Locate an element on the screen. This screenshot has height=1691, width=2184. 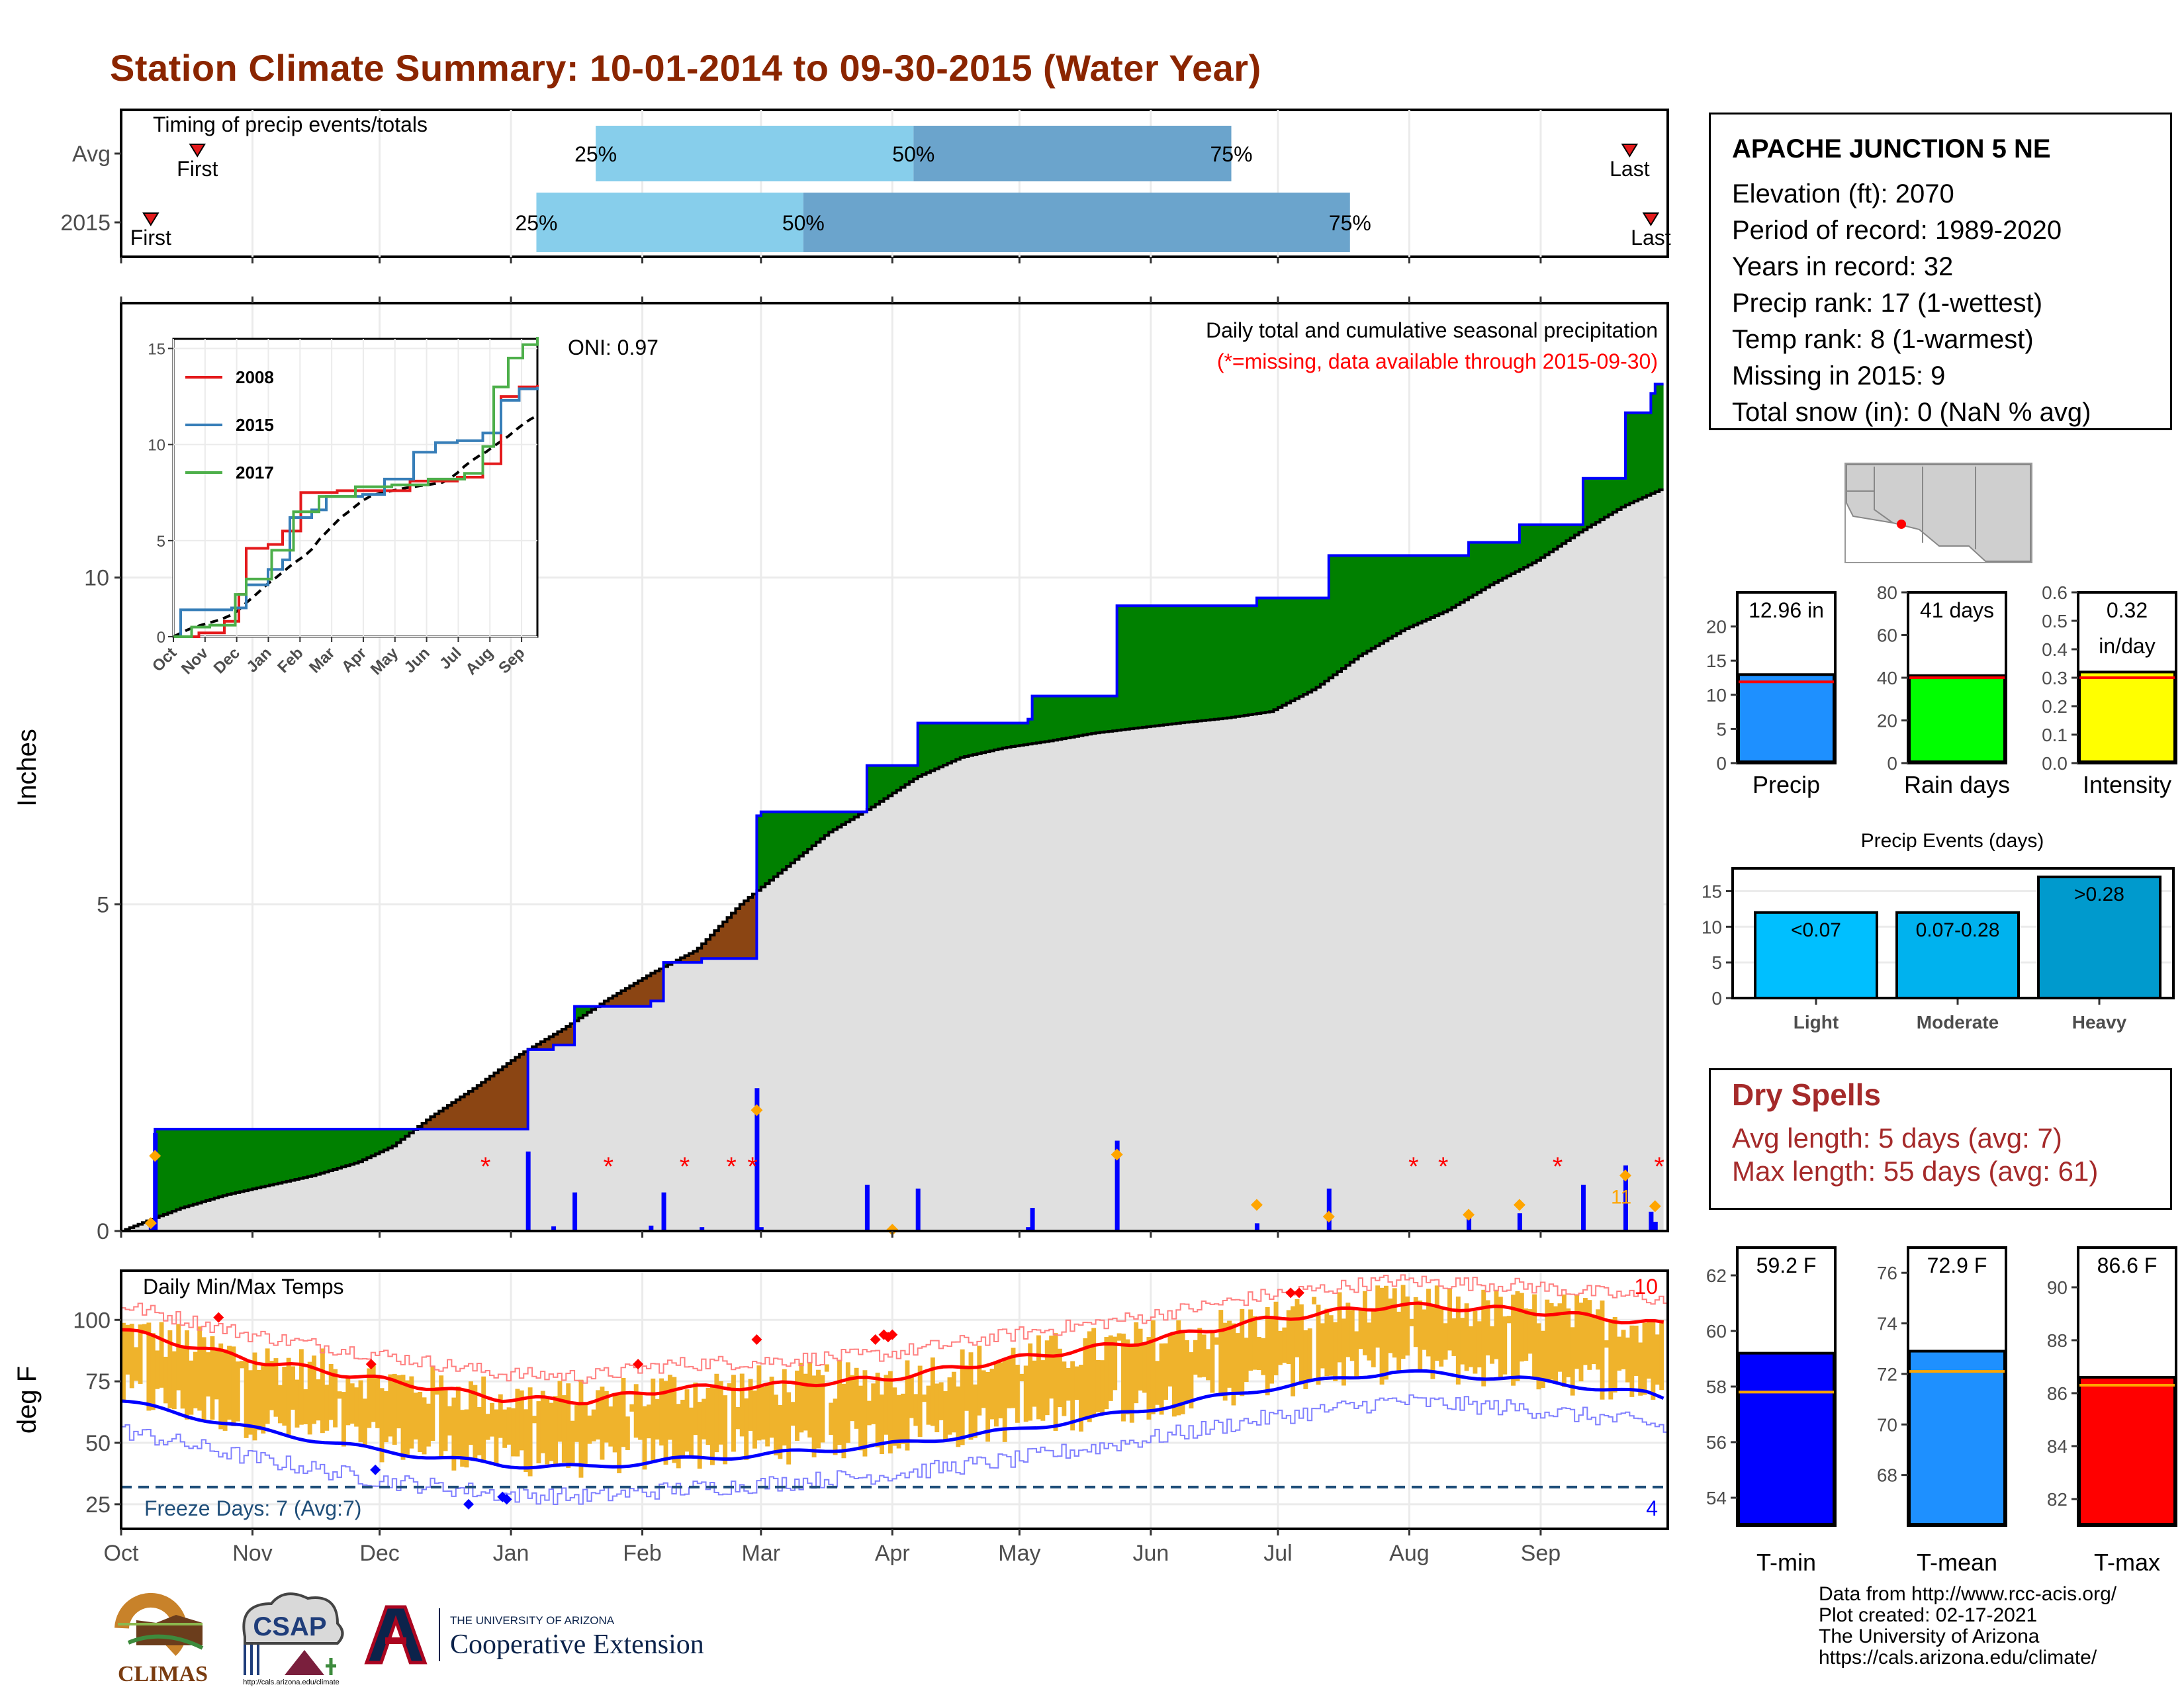
month-axis-label: Mar is located at coordinates (761, 1553).